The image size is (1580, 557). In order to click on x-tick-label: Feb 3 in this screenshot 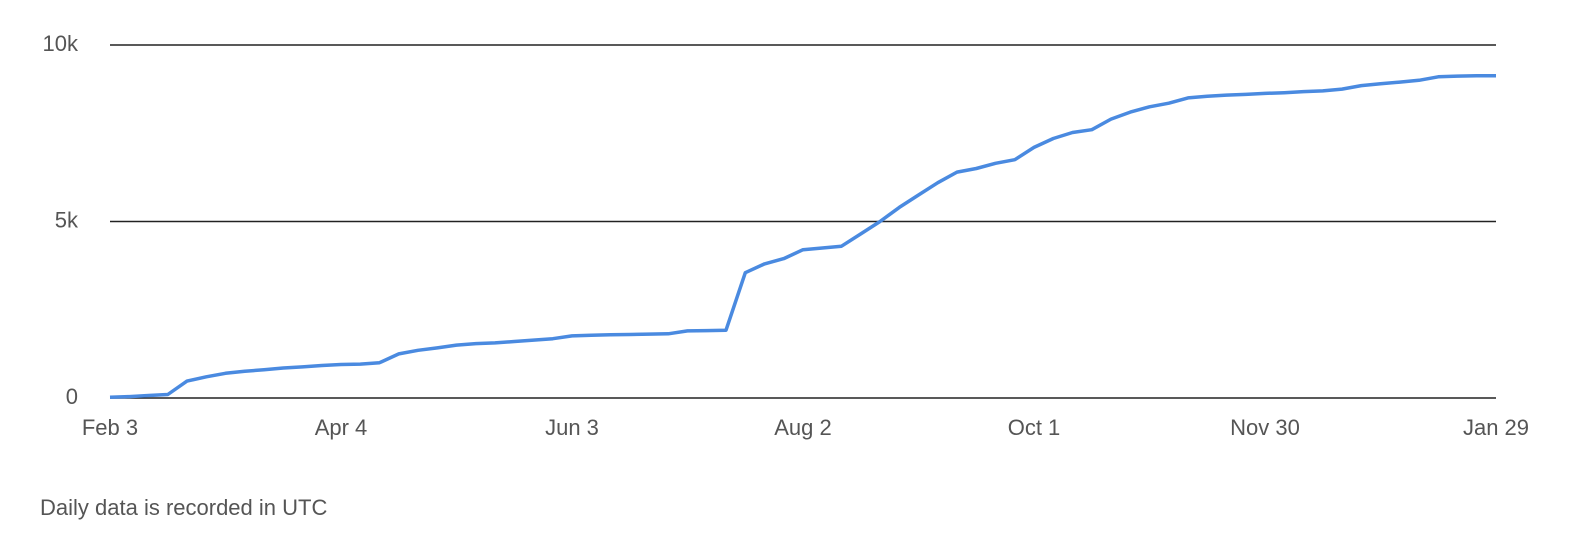, I will do `click(110, 427)`.